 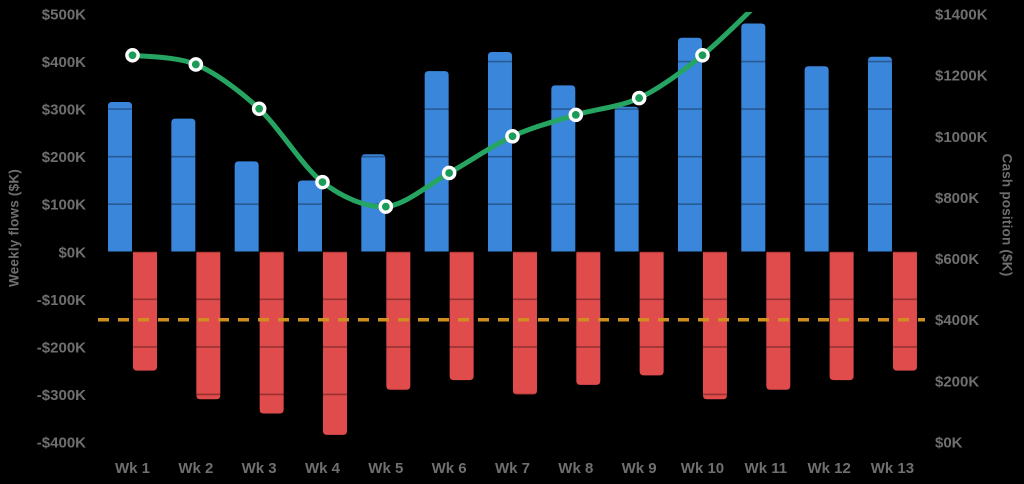 What do you see at coordinates (961, 15) in the screenshot?
I see `right-tick-label: $1400K` at bounding box center [961, 15].